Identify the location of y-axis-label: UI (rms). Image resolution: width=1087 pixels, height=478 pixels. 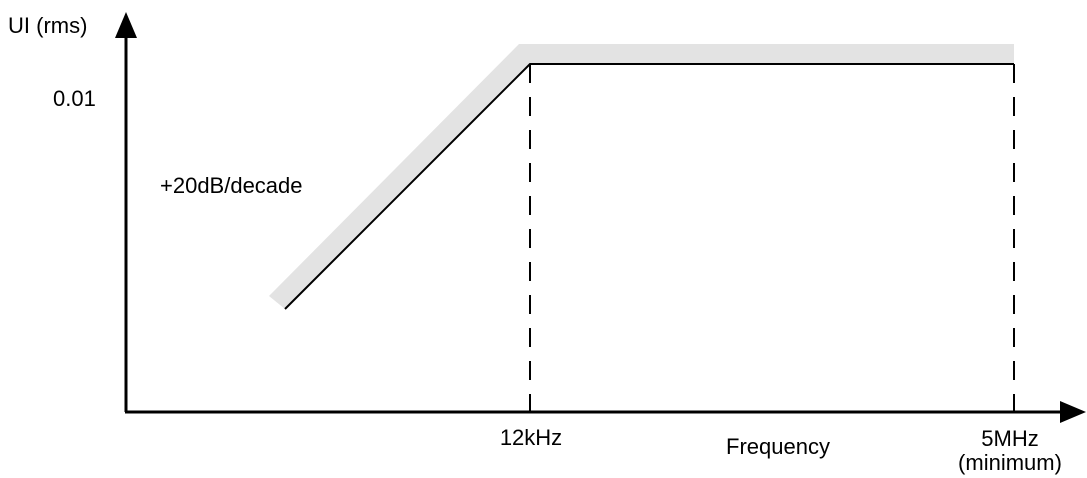
(47, 25).